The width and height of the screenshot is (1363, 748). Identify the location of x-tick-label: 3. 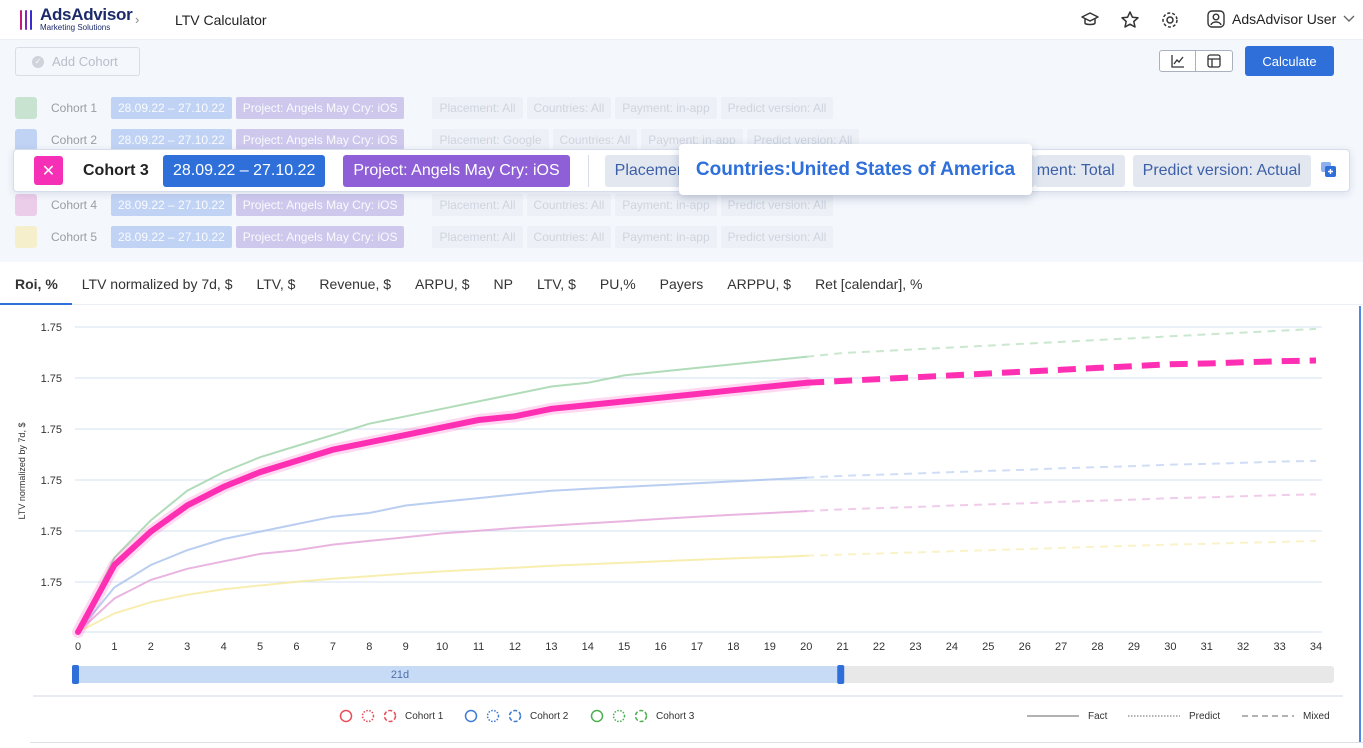
(187, 647).